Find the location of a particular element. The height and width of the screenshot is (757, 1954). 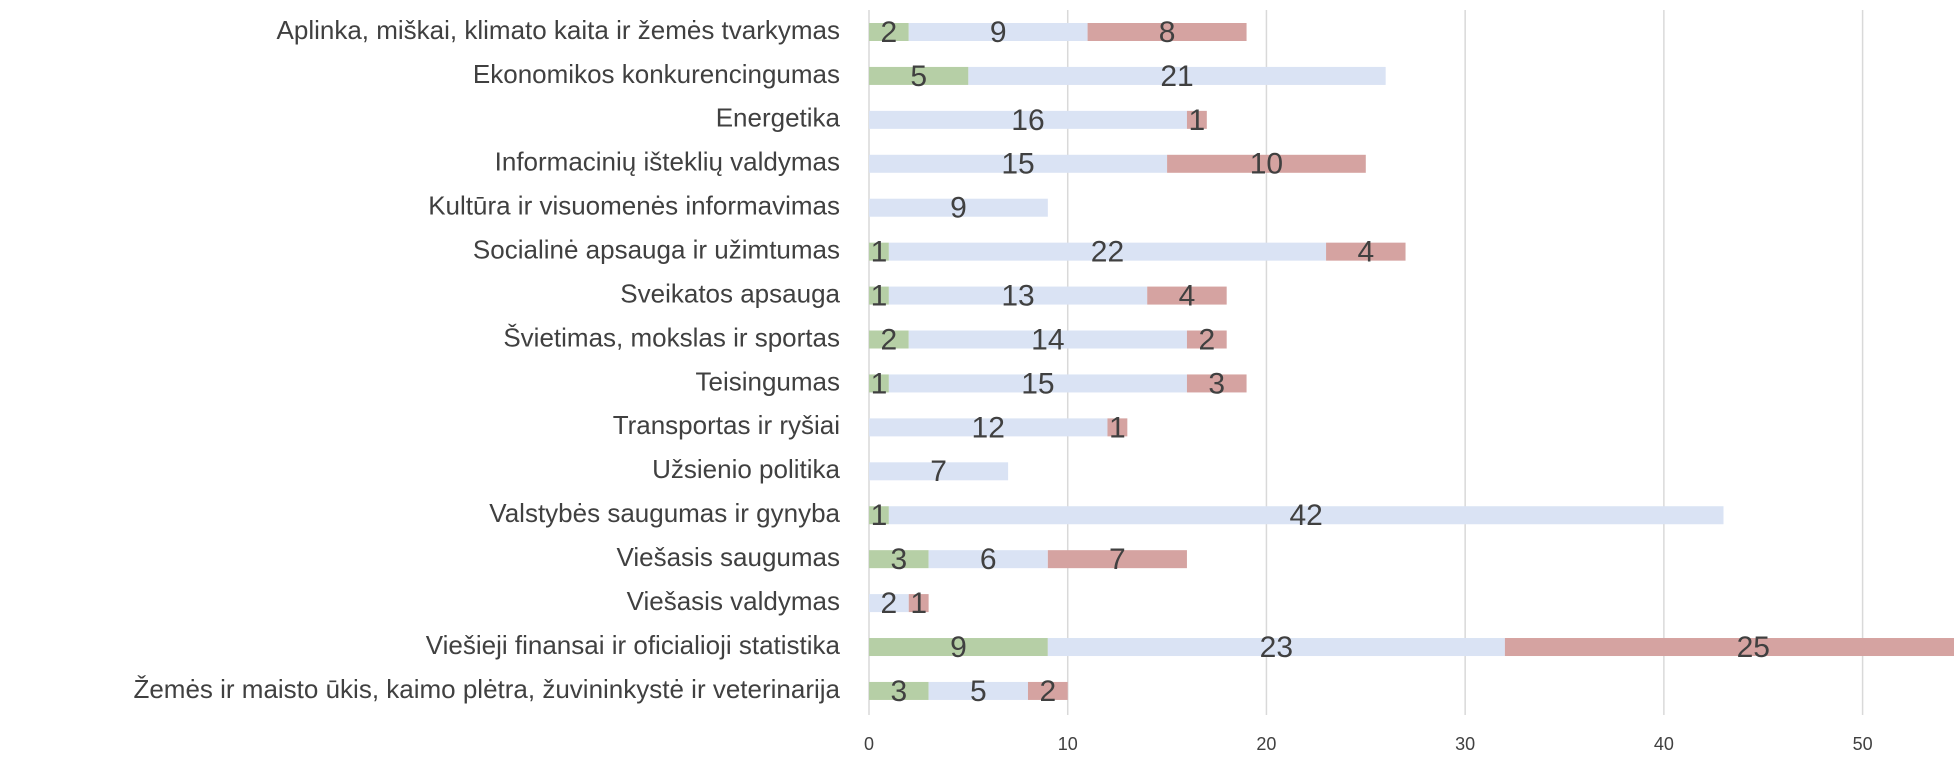

data-label: 23 is located at coordinates (1276, 647).